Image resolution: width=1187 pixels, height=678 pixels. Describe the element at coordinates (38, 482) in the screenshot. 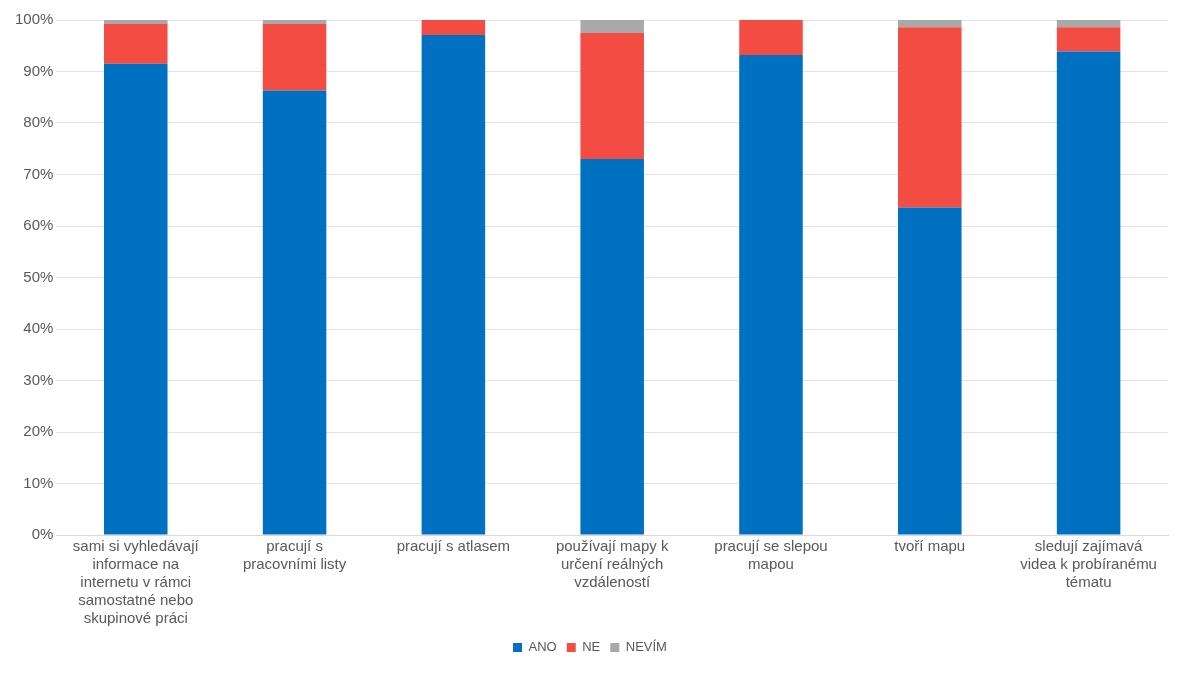

I see `y-tick-label: 10%` at that location.